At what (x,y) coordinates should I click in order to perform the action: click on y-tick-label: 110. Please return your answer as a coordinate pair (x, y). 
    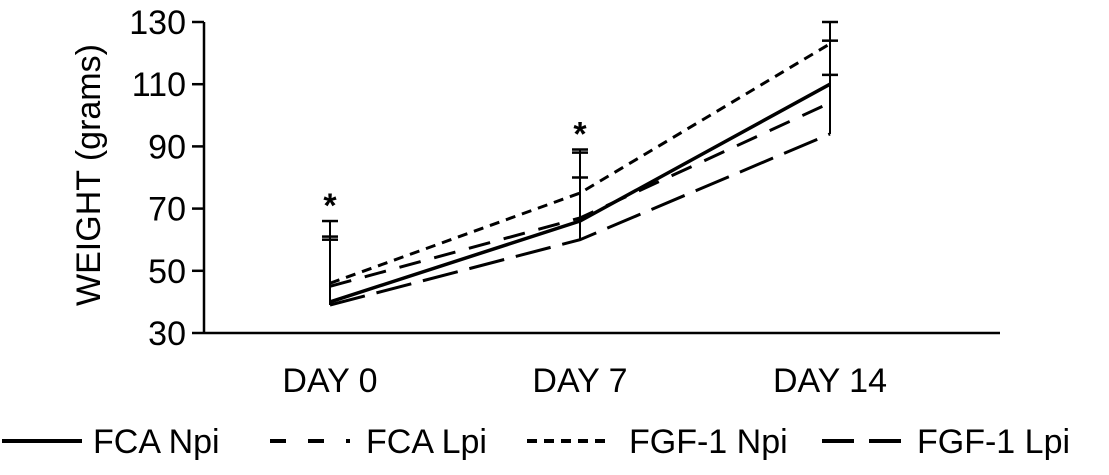
    Looking at the image, I should click on (159, 85).